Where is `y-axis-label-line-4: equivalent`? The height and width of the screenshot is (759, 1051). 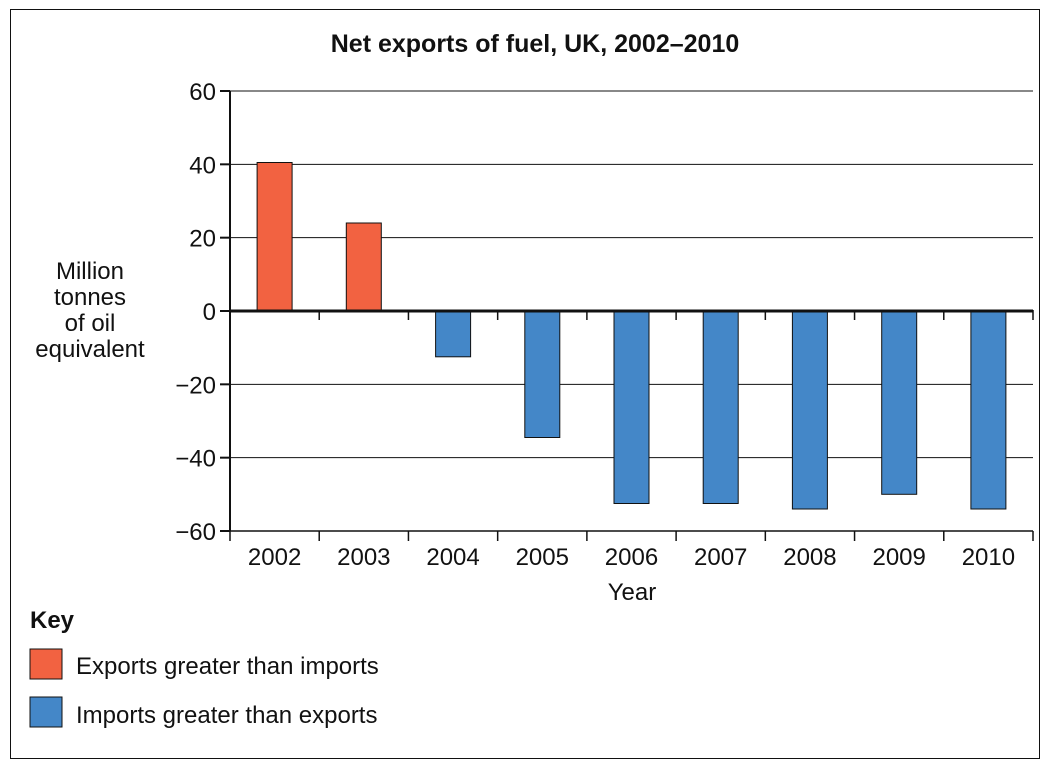
y-axis-label-line-4: equivalent is located at coordinates (90, 349).